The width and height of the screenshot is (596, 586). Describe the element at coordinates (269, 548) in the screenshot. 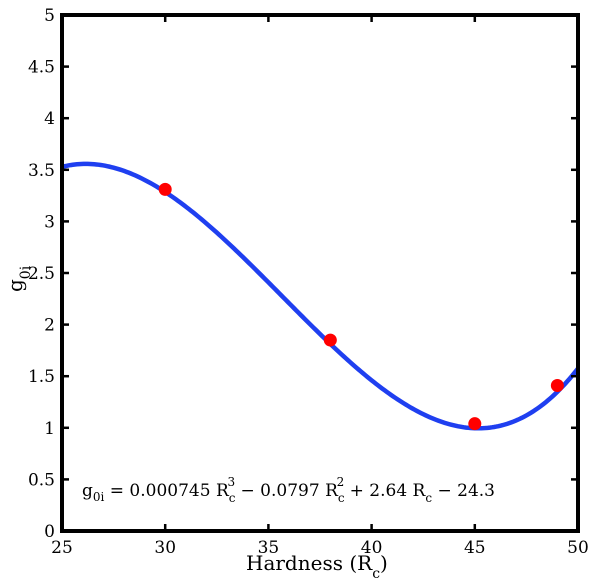

I see `x-tick-label: 35` at that location.